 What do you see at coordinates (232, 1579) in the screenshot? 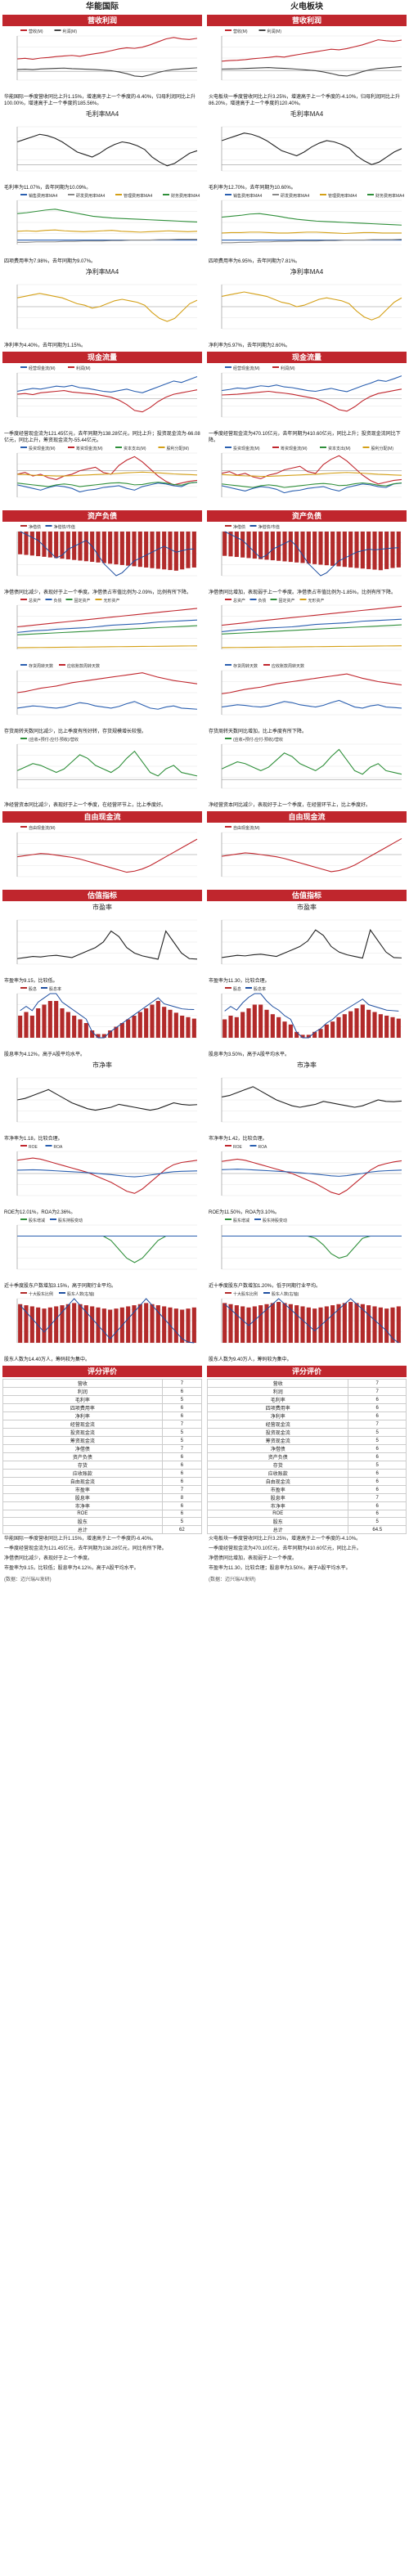
I see `source-note: (数据：迈兴瑞AI发研)` at bounding box center [232, 1579].